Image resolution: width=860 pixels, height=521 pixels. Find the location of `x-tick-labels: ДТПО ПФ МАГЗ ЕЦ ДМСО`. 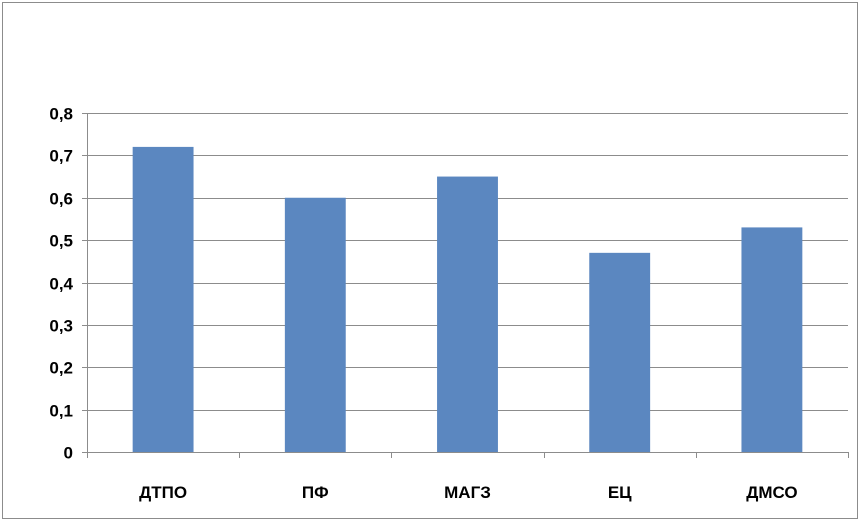

x-tick-labels: ДТПО ПФ МАГЗ ЕЦ ДМСО is located at coordinates (468, 492).